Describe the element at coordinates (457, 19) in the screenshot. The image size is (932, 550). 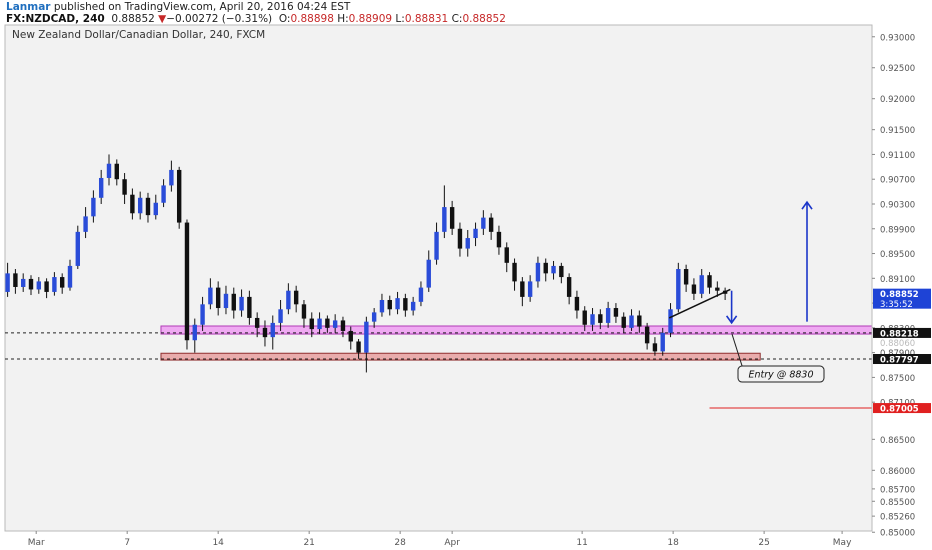
I see `close-label: C:` at that location.